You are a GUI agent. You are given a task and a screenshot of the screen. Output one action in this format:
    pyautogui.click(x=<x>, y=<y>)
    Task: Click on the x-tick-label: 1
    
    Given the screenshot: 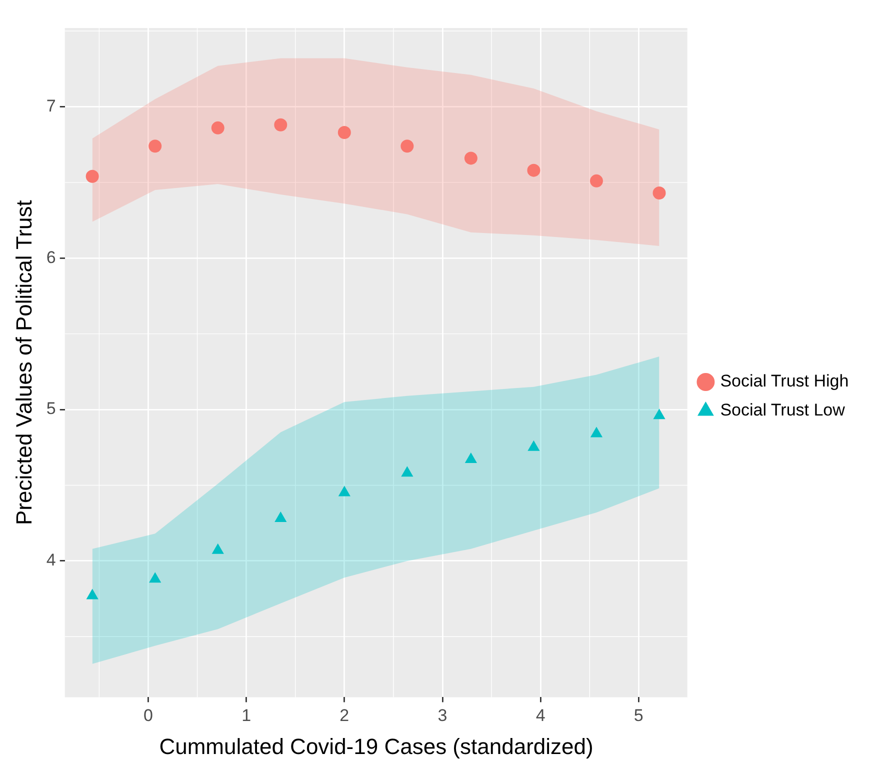 What is the action you would take?
    pyautogui.click(x=247, y=716)
    